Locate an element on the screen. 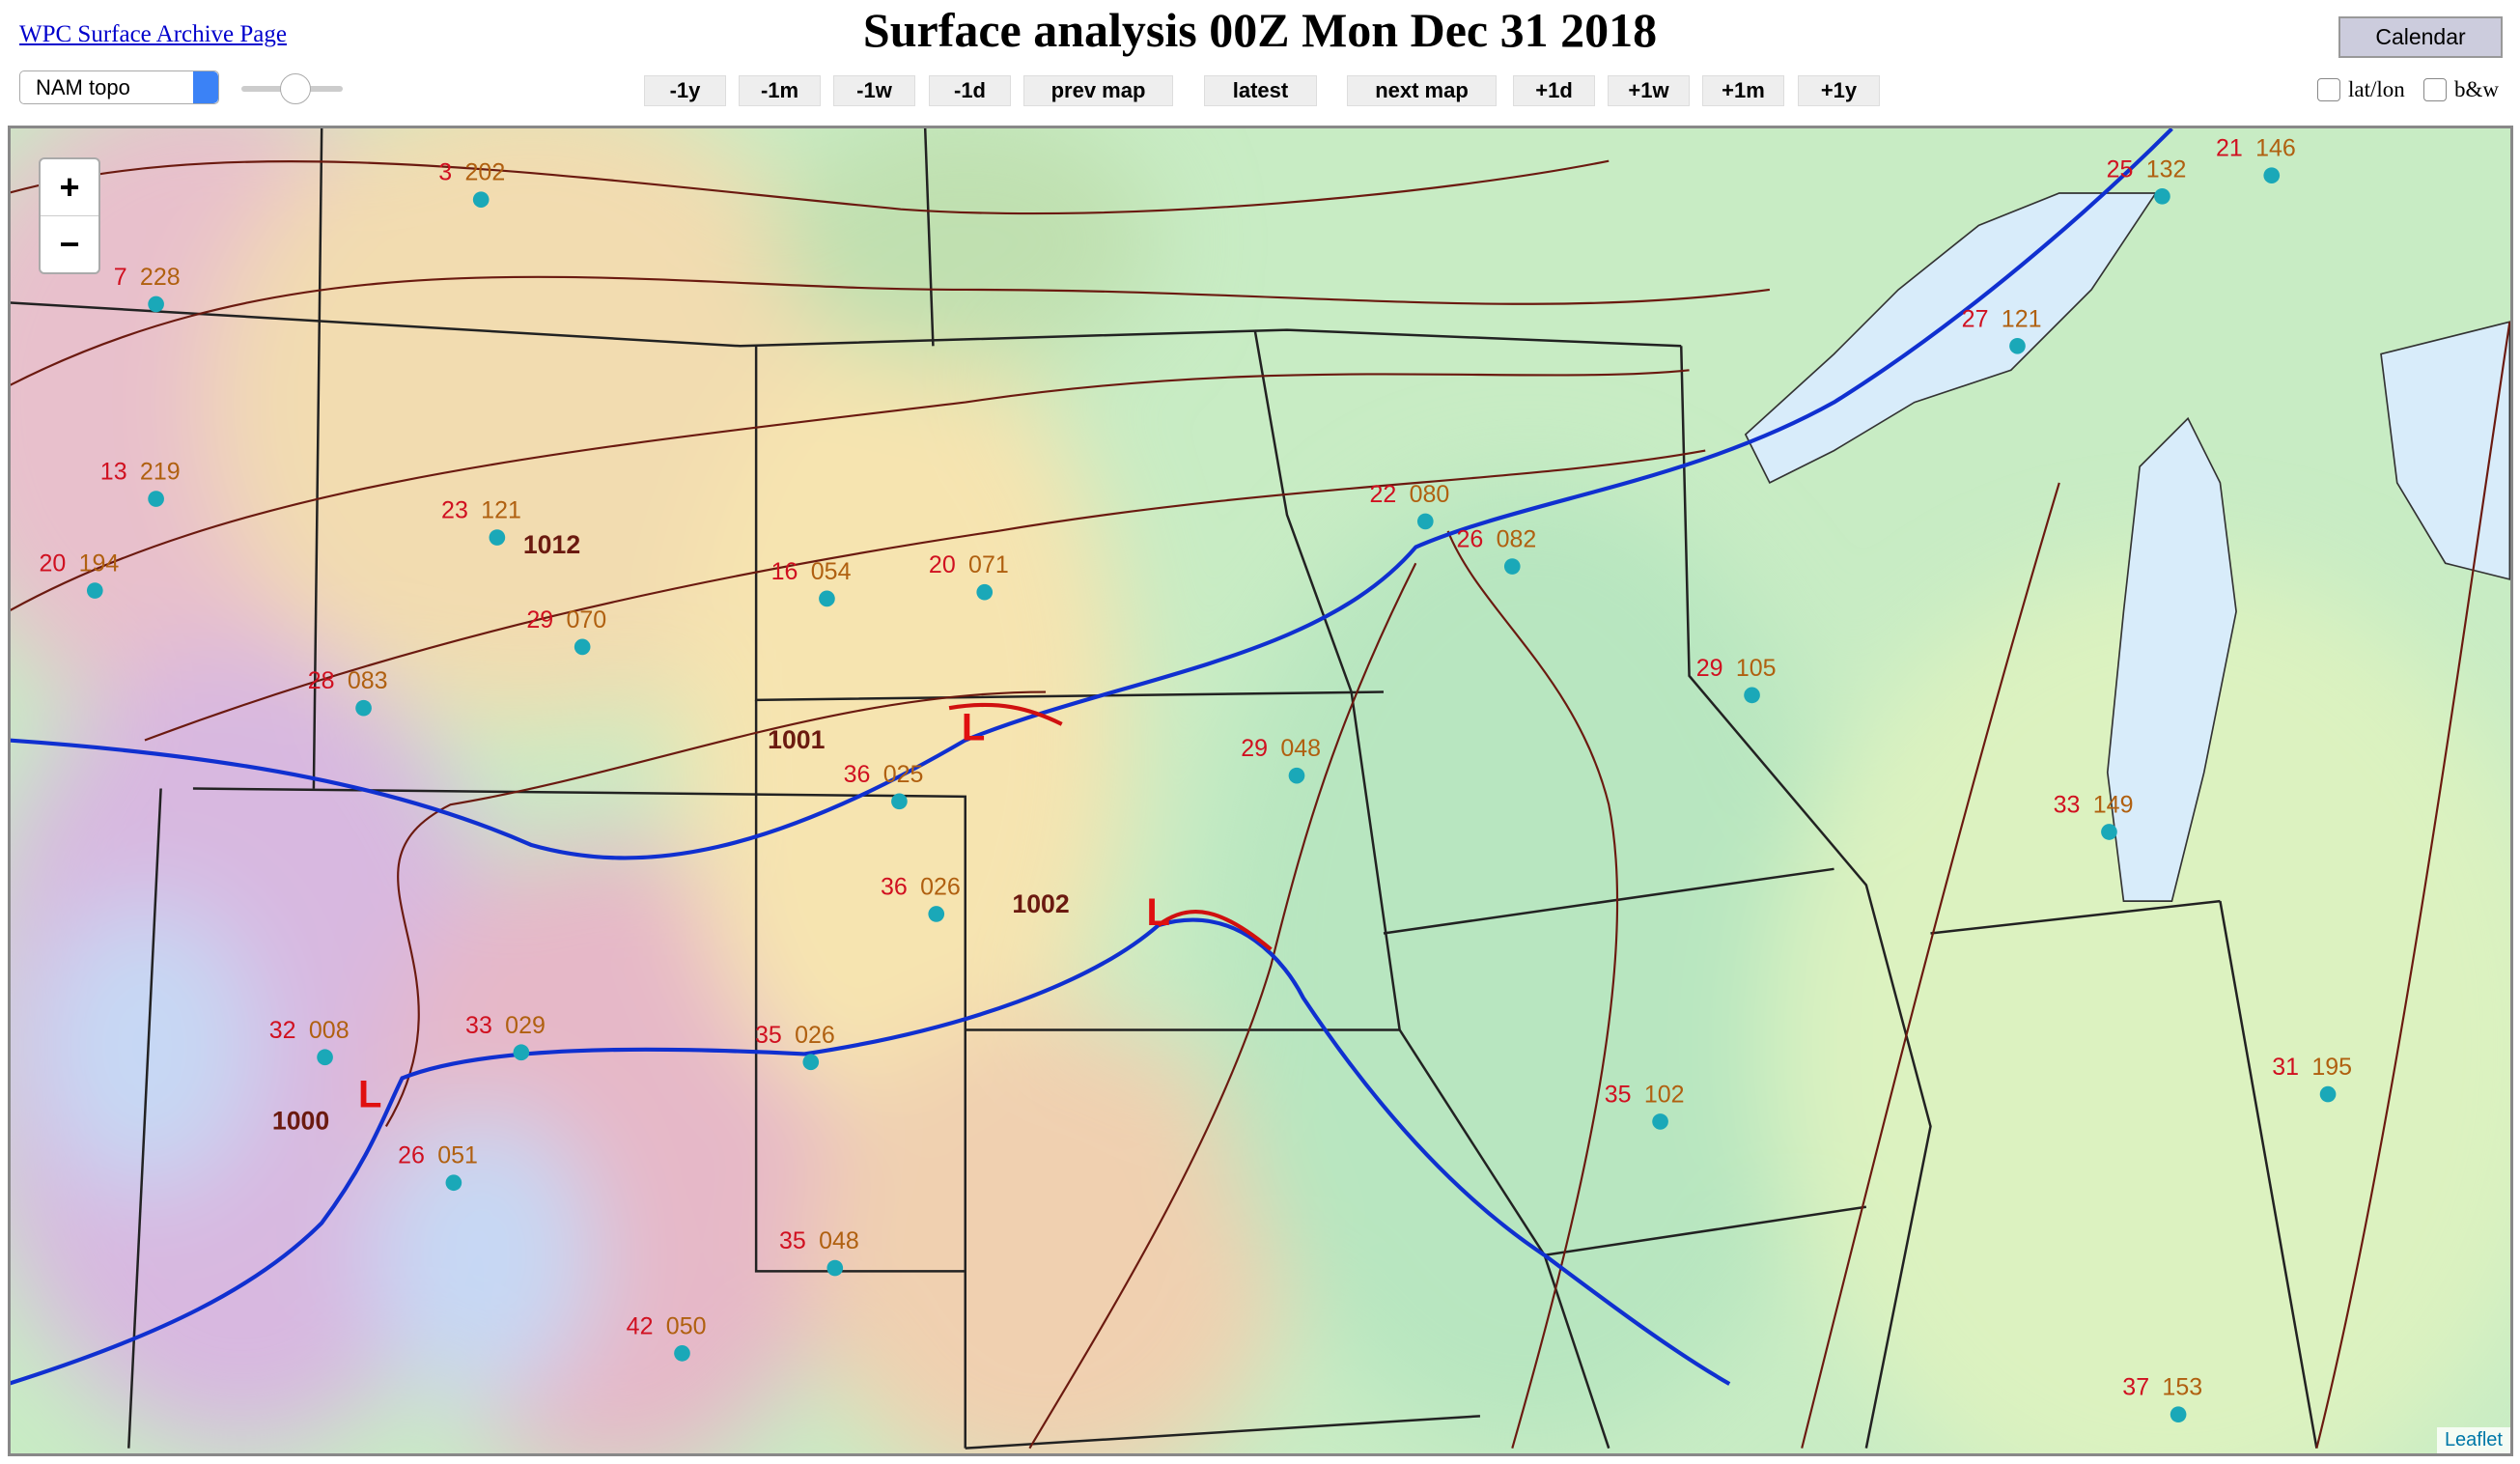 The height and width of the screenshot is (1464, 2520). station-pressure: 146 is located at coordinates (2276, 148).